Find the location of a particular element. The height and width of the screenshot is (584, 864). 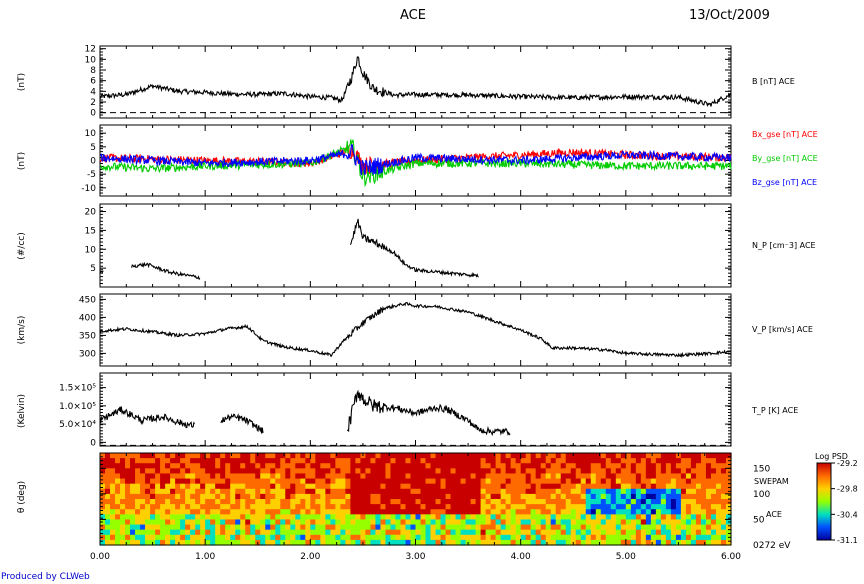

colorbar-tick-label: -29.2 is located at coordinates (847, 463).